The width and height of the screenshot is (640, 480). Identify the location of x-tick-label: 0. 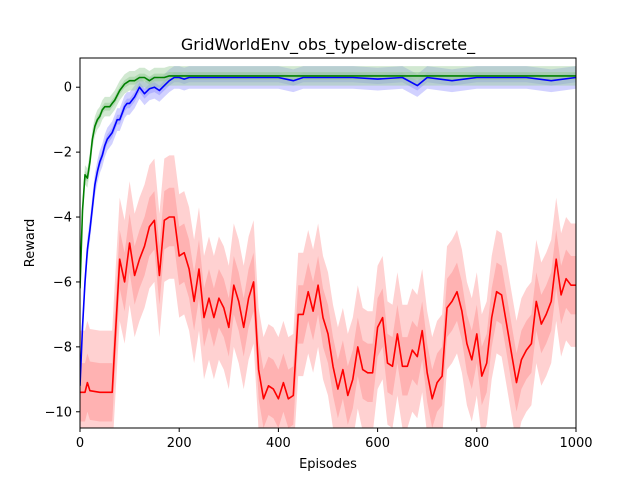
(80, 443).